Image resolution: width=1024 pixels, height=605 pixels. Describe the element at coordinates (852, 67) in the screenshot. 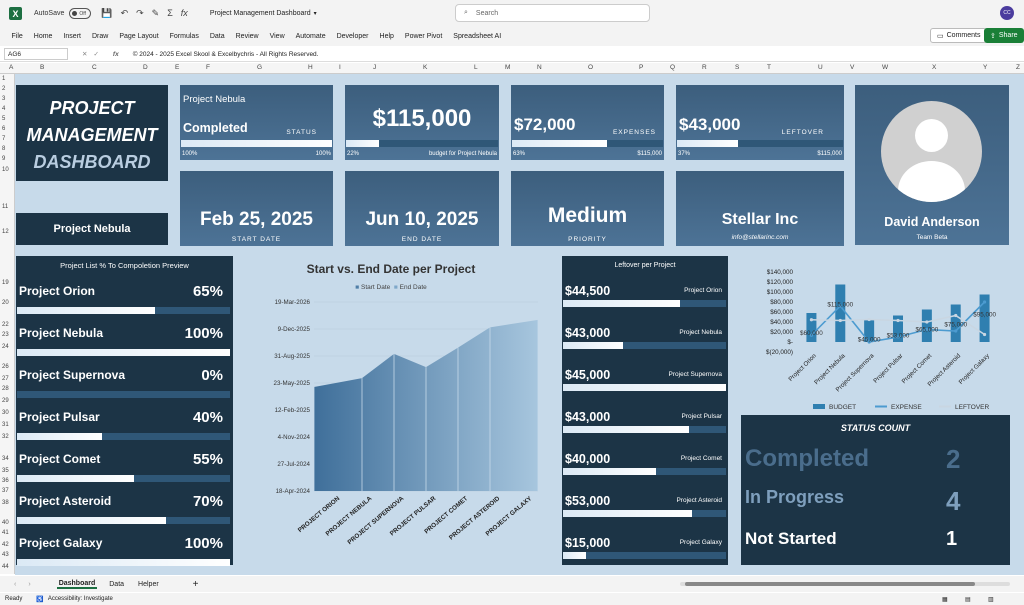

I see `column-header: V` at that location.